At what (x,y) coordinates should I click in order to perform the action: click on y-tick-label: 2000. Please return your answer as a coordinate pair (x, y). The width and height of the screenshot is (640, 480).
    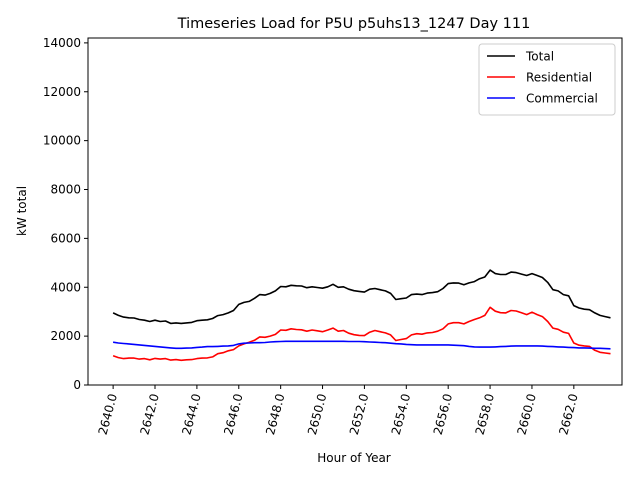
    Looking at the image, I should click on (65, 336).